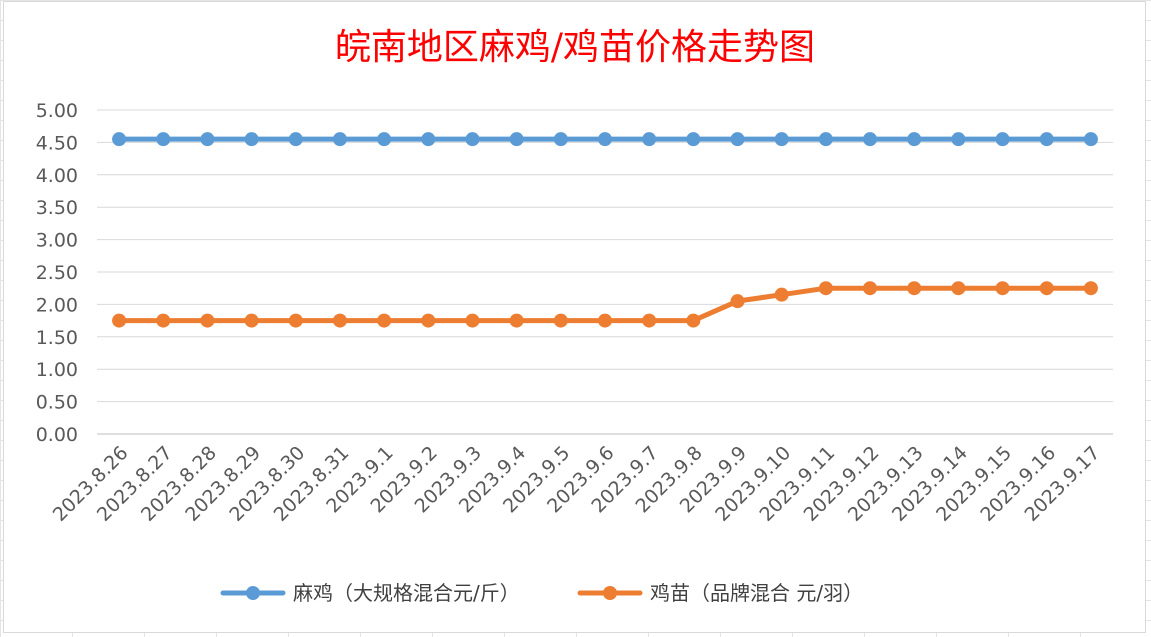 This screenshot has width=1151, height=637. What do you see at coordinates (57, 338) in the screenshot?
I see `y-tick-label: 1.50` at bounding box center [57, 338].